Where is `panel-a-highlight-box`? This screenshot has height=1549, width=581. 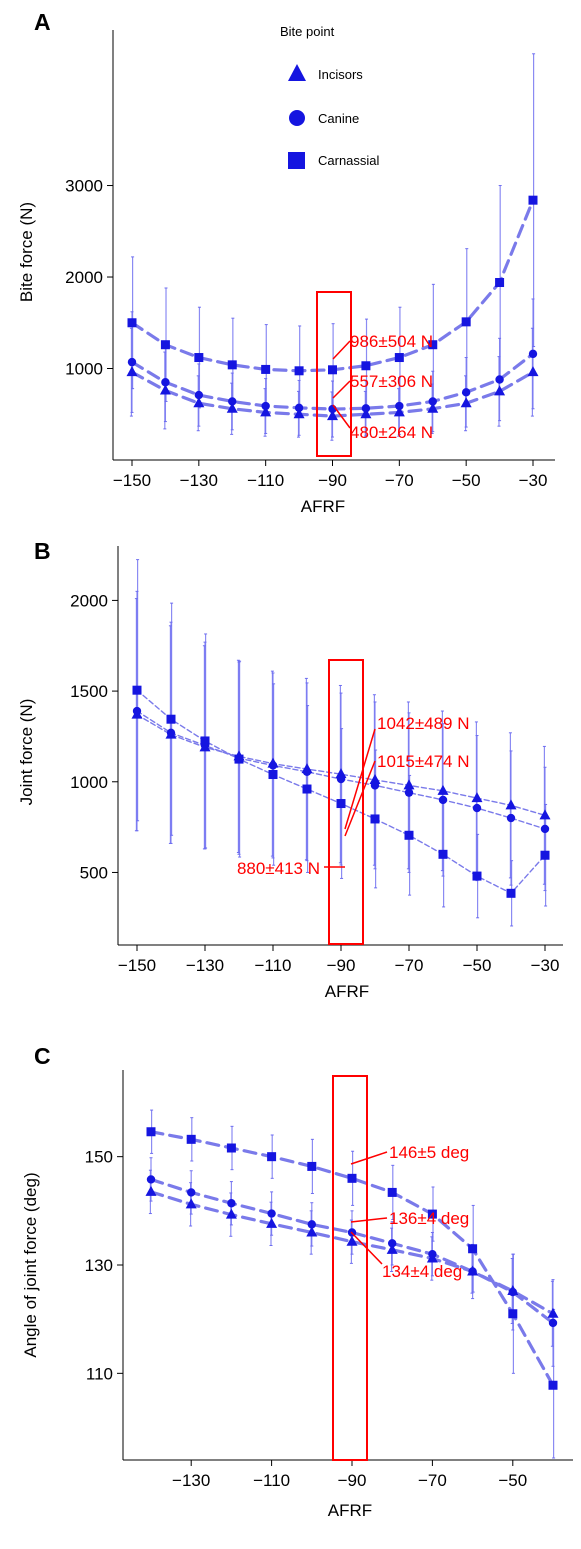
panel-a-highlight-box is located at coordinates (334, 374).